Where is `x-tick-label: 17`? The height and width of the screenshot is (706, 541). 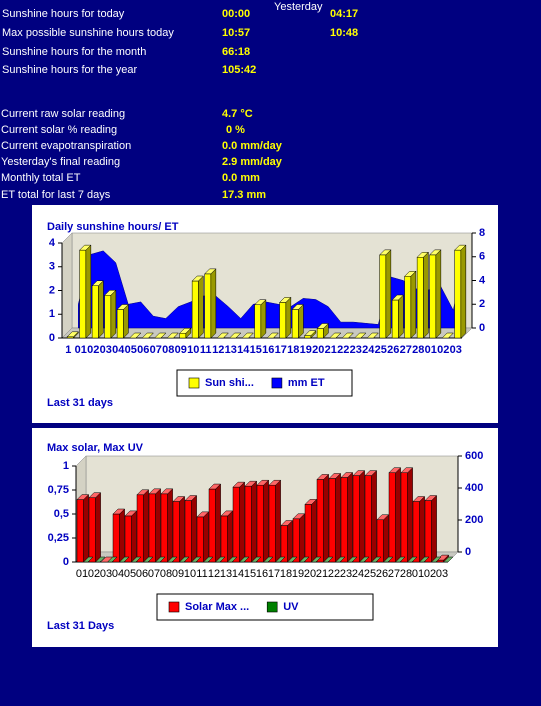
x-tick-label: 17 is located at coordinates (274, 574).